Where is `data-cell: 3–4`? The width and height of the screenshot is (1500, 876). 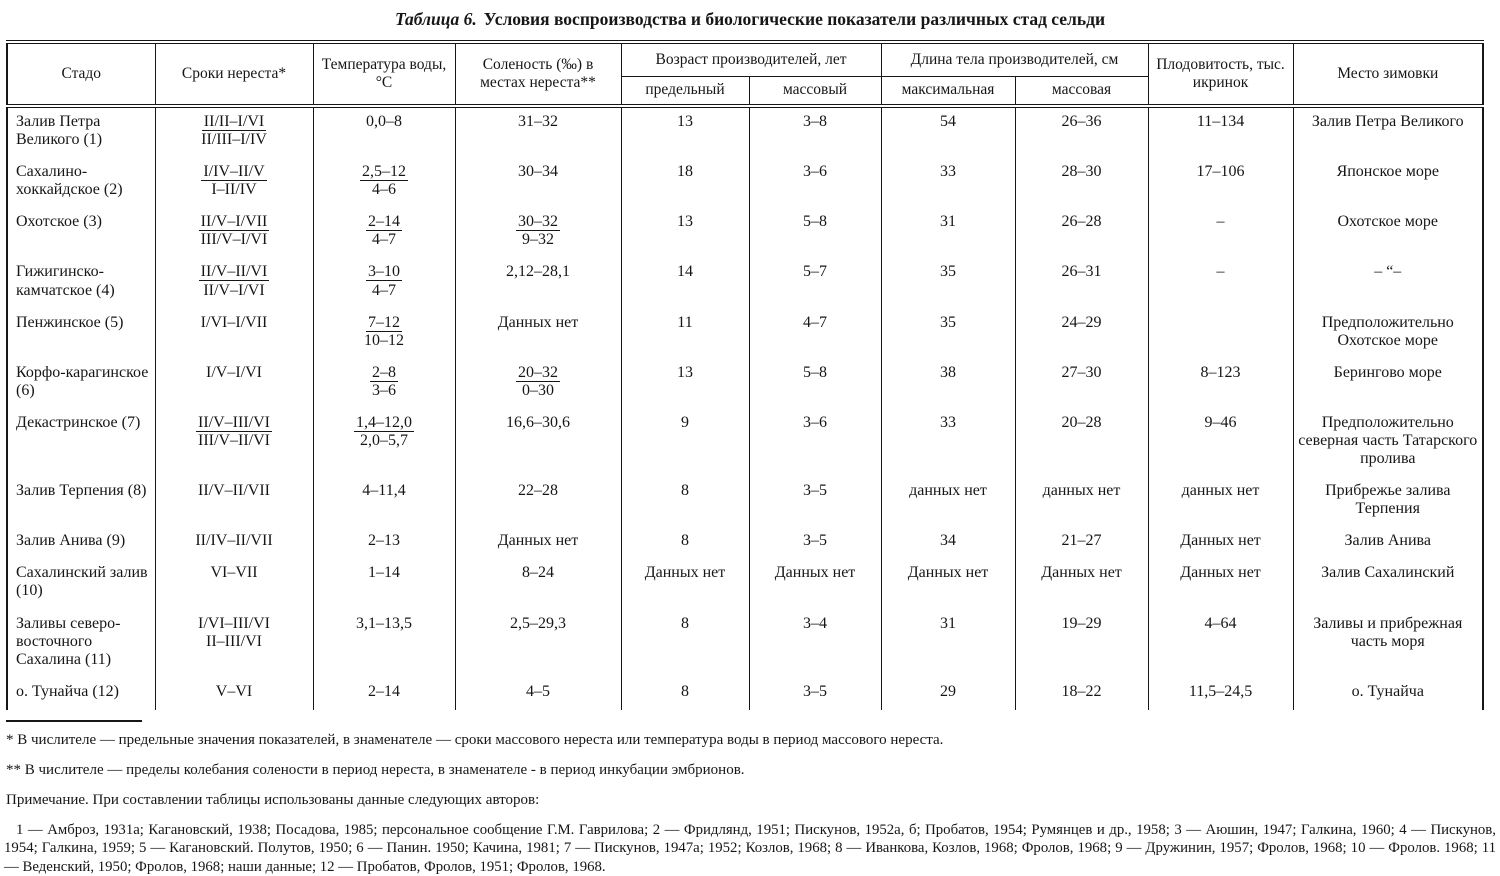 data-cell: 3–4 is located at coordinates (815, 643).